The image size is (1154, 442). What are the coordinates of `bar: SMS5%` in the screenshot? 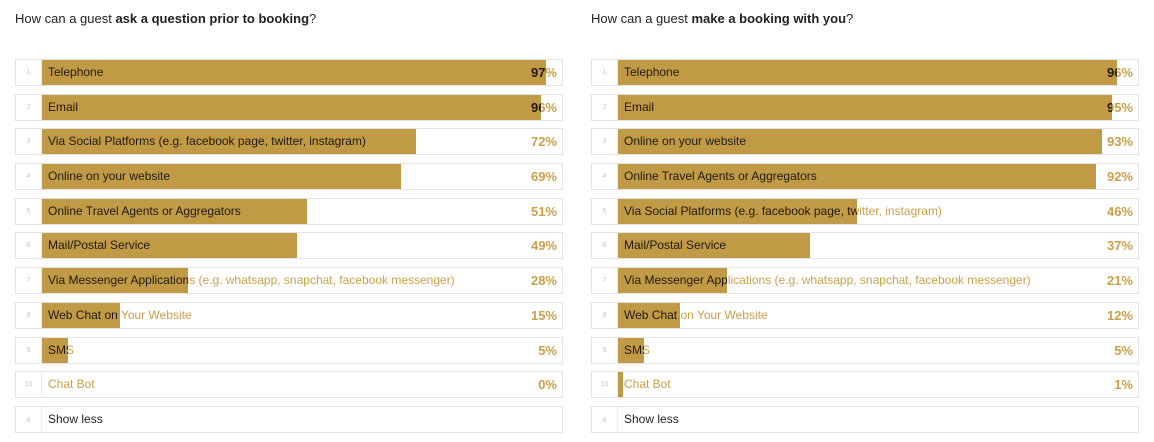 It's located at (55, 350).